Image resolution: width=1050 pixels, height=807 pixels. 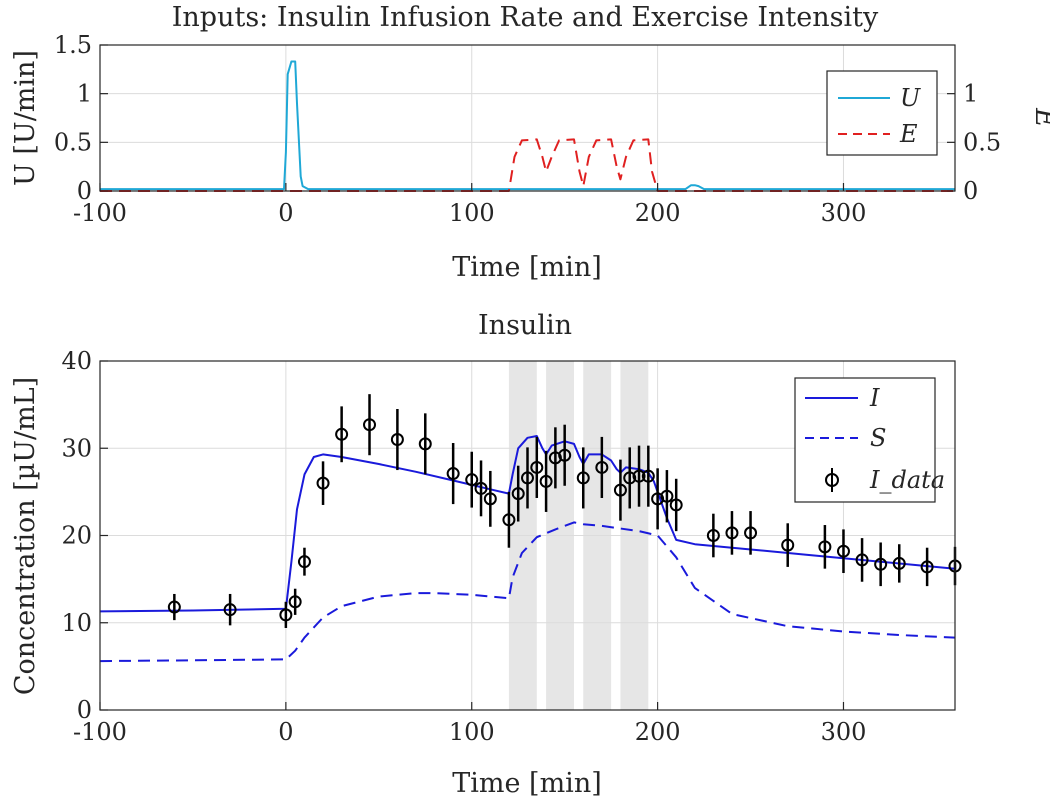 I want to click on inputs-chart-x-label: Time [min], so click(x=527, y=267).